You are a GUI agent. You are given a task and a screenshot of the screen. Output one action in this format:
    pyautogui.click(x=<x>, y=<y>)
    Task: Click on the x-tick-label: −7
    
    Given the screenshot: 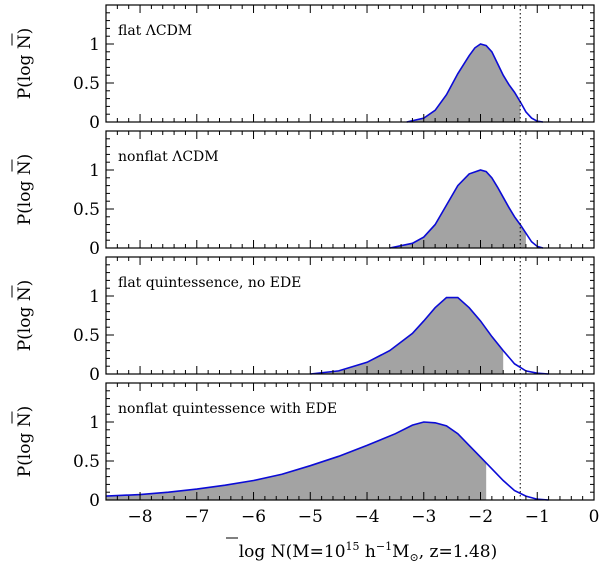 What is the action you would take?
    pyautogui.click(x=196, y=517)
    